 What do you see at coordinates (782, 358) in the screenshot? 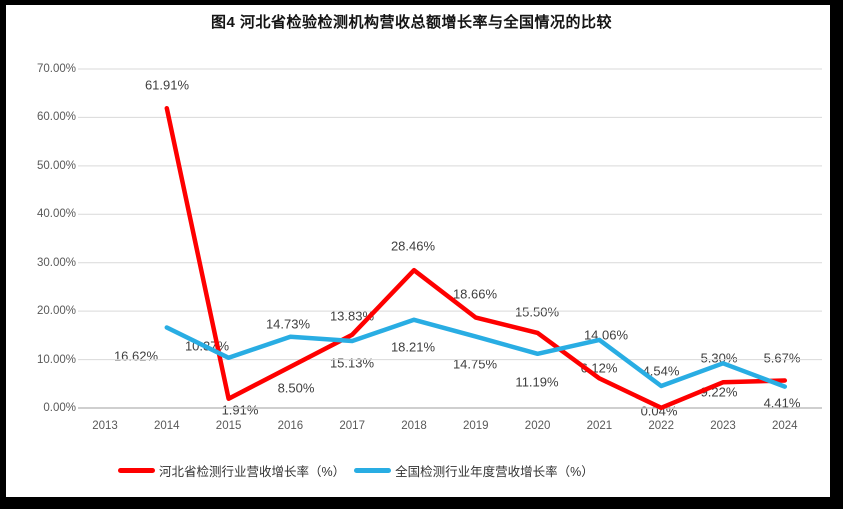
I see `hebei-data-label: 5.67%` at bounding box center [782, 358].